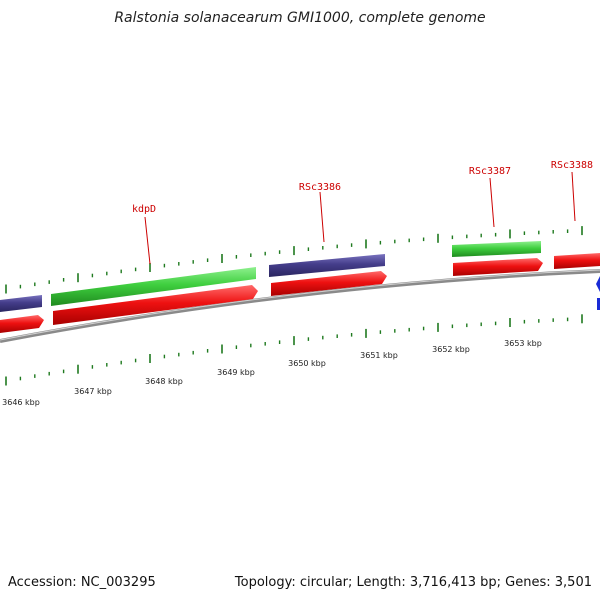 Image resolution: width=600 pixels, height=600 pixels. I want to click on scale-label: 3646 kbp, so click(21, 402).